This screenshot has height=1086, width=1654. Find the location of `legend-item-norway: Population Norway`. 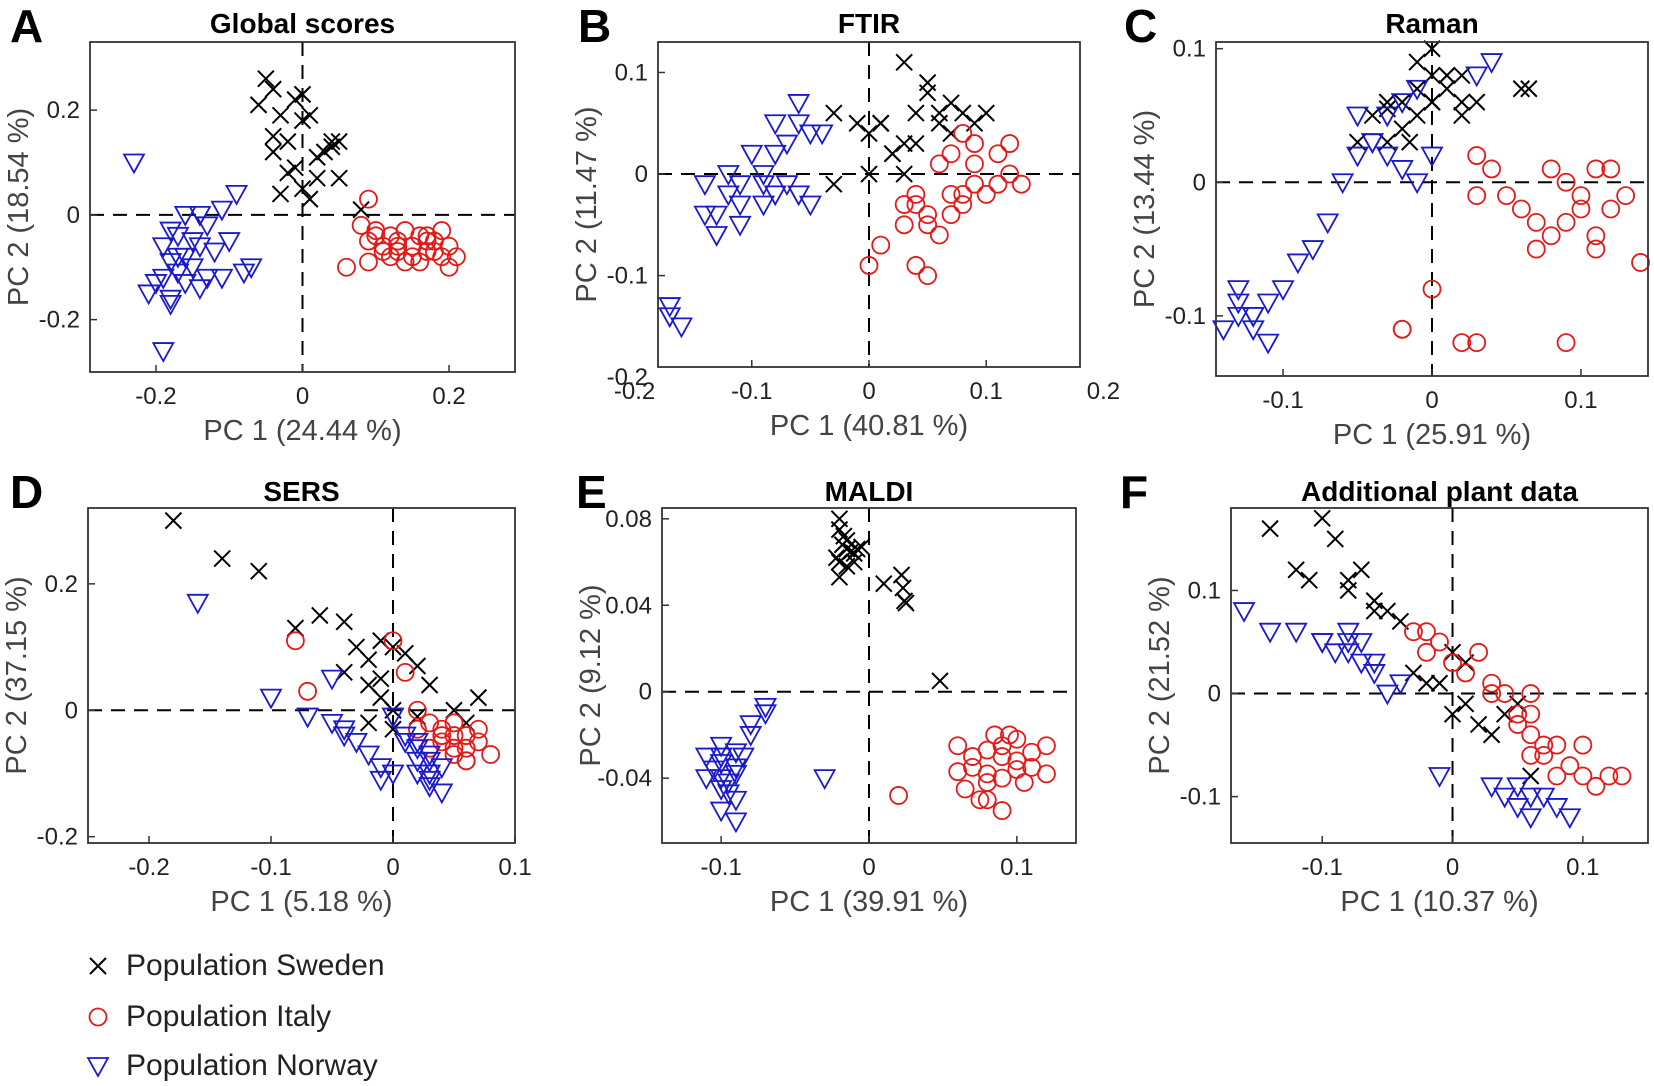

legend-item-norway: Population Norway is located at coordinates (232, 1065).